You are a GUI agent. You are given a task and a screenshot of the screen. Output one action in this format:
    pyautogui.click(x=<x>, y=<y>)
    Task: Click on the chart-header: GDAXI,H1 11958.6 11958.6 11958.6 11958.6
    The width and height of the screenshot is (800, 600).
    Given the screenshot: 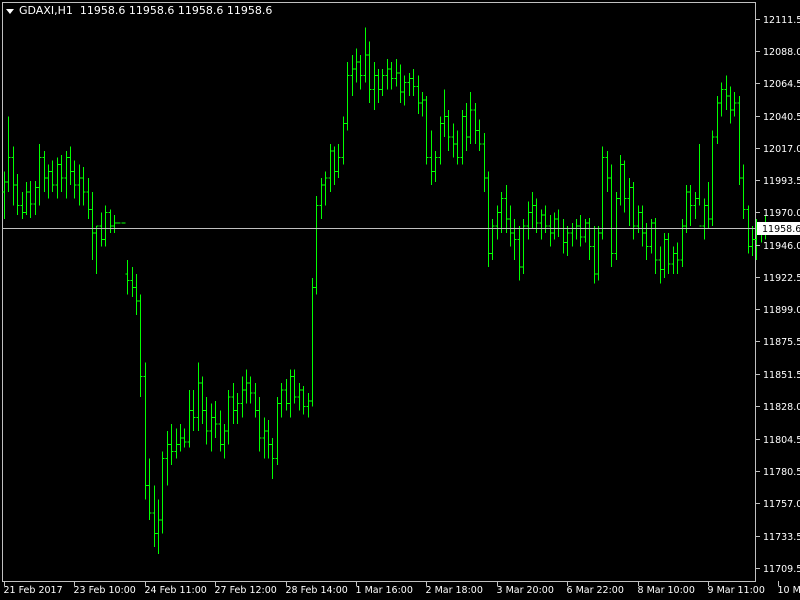 What is the action you would take?
    pyautogui.click(x=139, y=11)
    